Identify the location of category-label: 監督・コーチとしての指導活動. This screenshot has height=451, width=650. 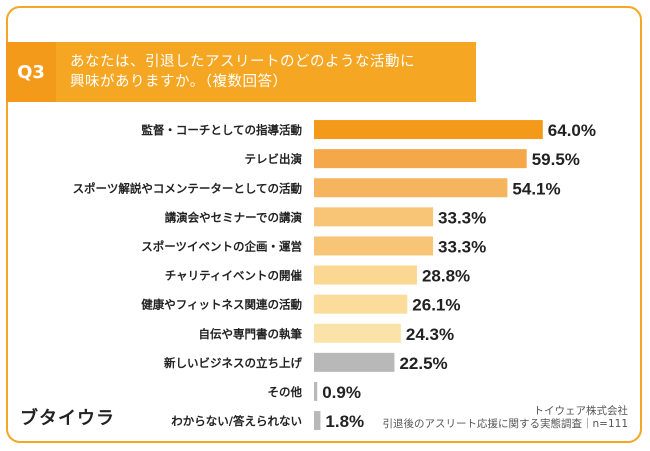
(221, 130).